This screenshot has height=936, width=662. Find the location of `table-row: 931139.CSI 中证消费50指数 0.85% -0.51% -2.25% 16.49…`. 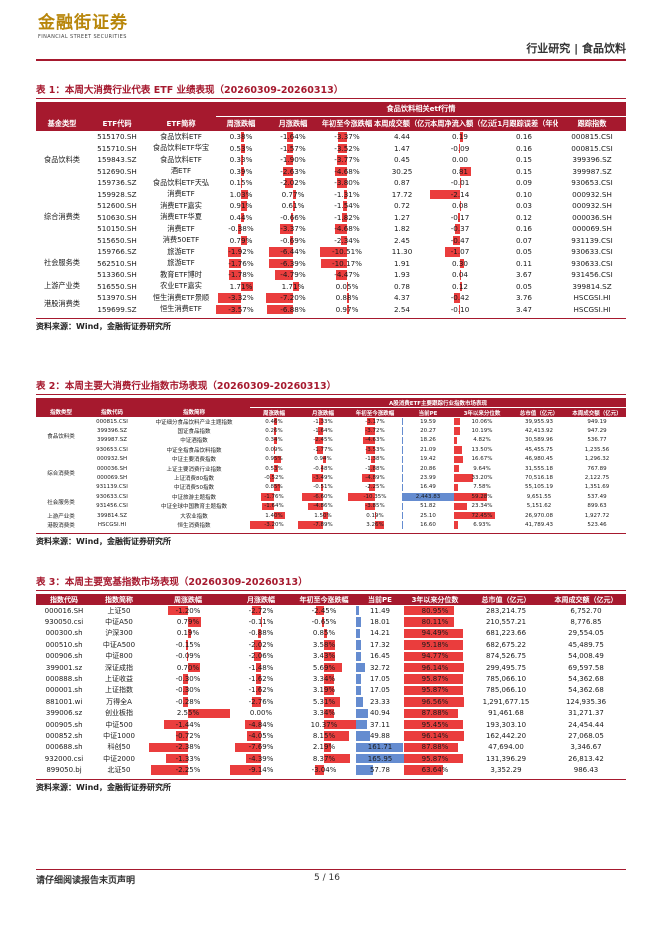

table-row: 931139.CSI 中证消费50指数 0.85% -0.51% -2.25% 16.49… is located at coordinates (331, 487).